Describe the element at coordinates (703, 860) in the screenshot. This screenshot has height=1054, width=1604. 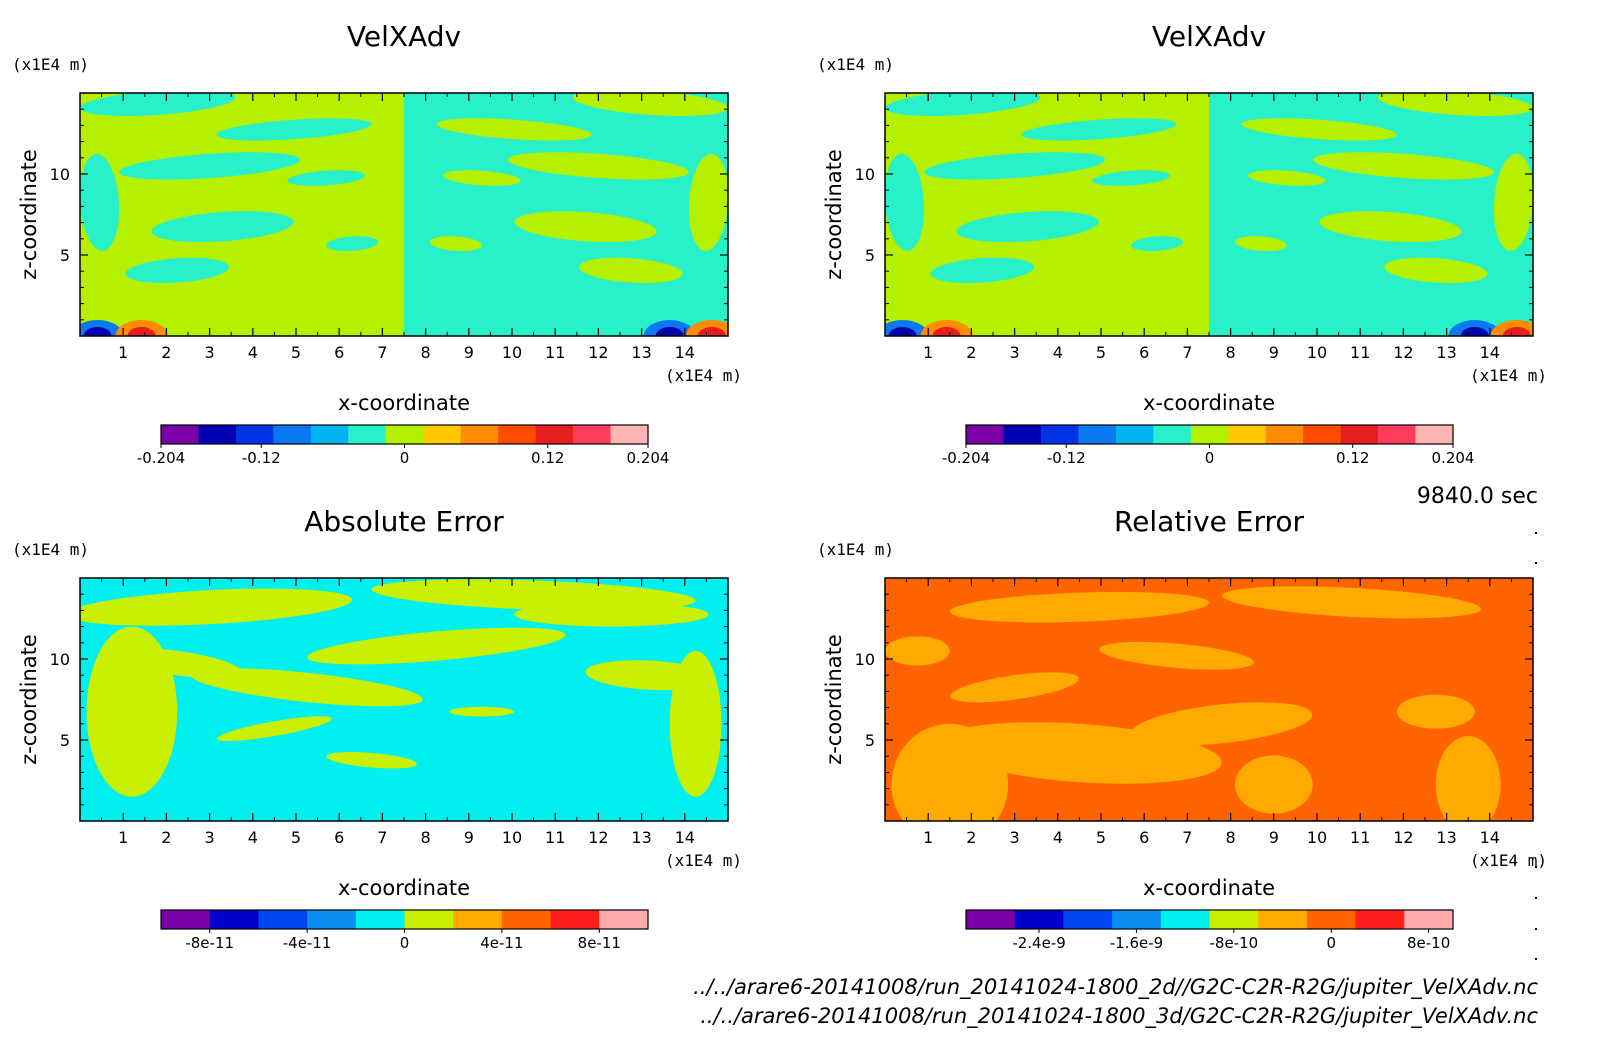
I see `x-axis-unit: (x1E4 m)` at that location.